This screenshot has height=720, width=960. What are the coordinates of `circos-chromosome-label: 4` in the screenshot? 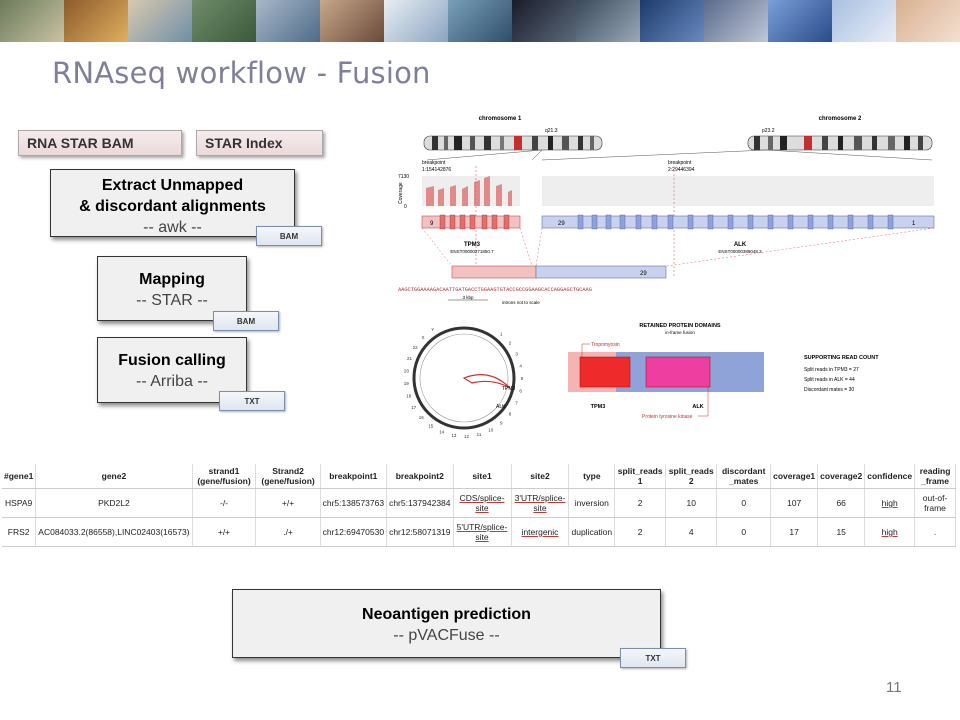 It's located at (520, 365).